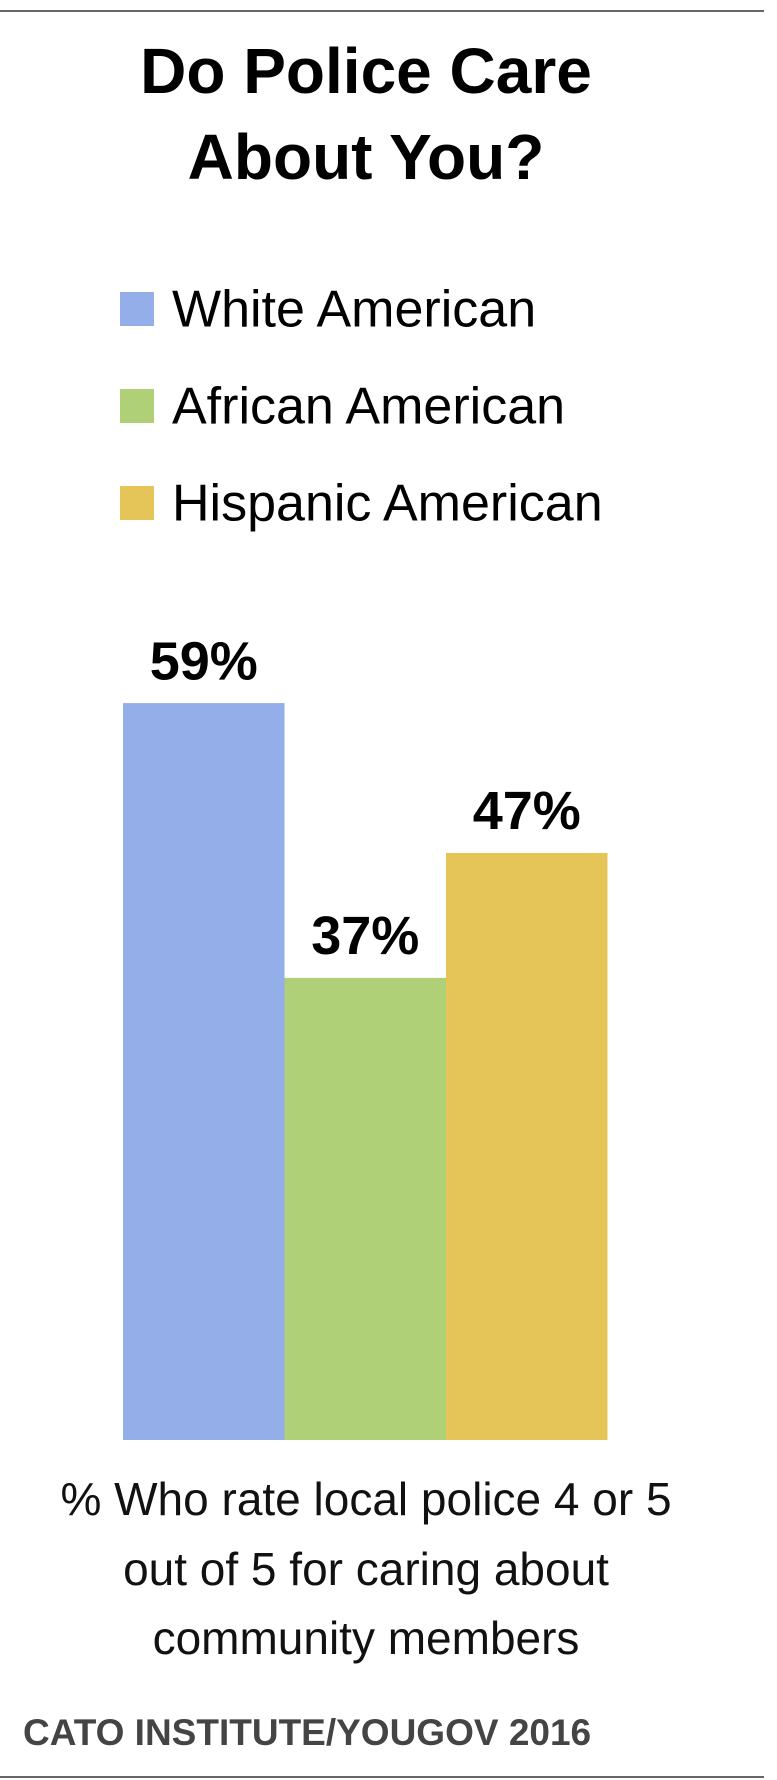 The image size is (777, 1780). I want to click on chart-title: Do Police Care, so click(366, 71).